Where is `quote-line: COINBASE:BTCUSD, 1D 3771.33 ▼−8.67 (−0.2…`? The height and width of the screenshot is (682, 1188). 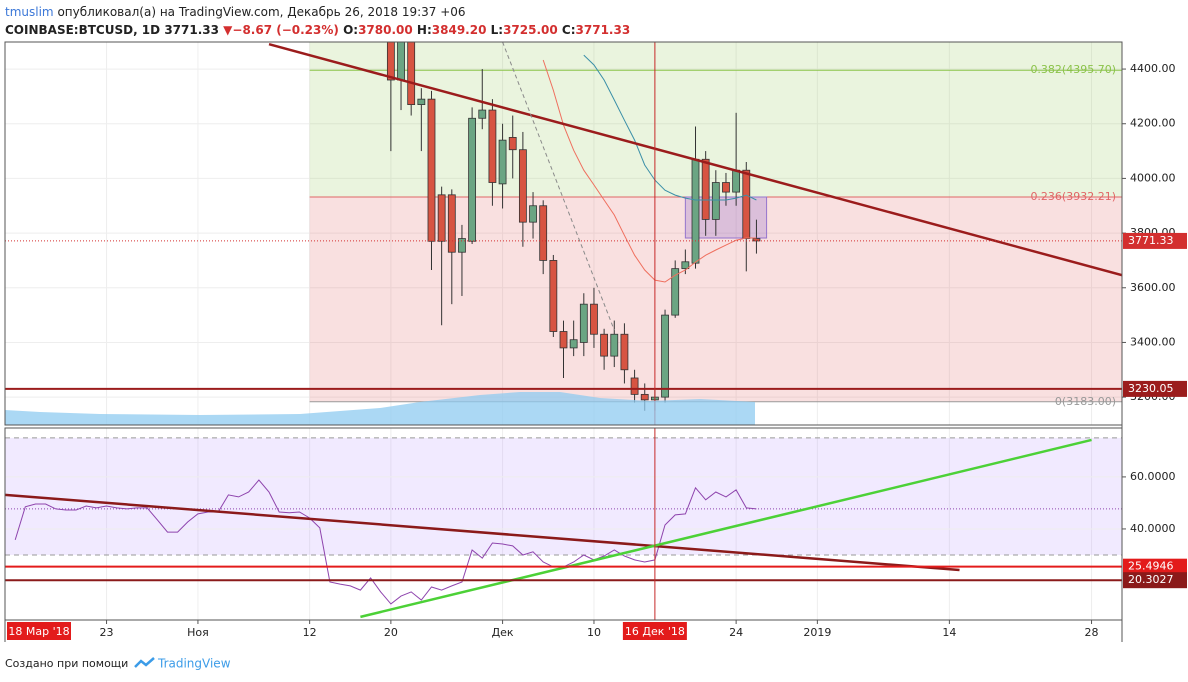 quote-line: COINBASE:BTCUSD, 1D 3771.33 ▼−8.67 (−0.2… is located at coordinates (317, 30).